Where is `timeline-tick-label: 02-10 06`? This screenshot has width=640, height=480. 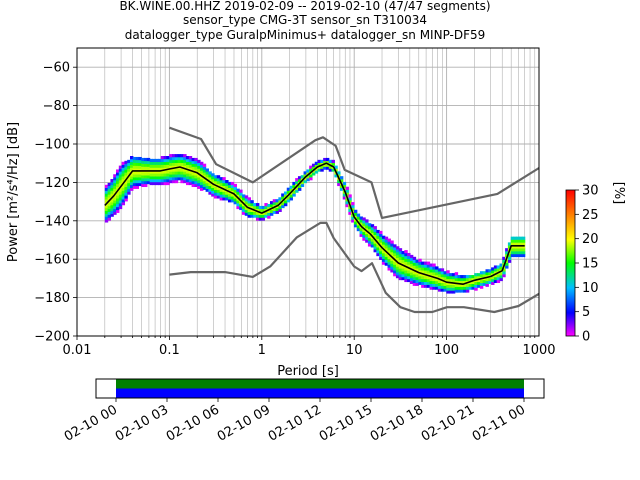 timeline-tick-label: 02-10 06 is located at coordinates (193, 423).